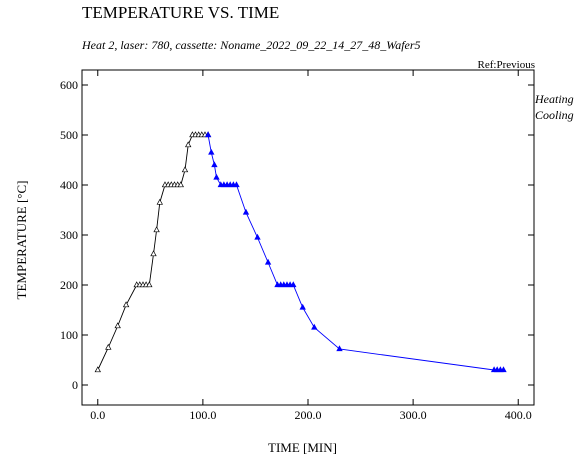 Image resolution: width=587 pixels, height=463 pixels. I want to click on x-tick-label: 100.0, so click(202, 415).